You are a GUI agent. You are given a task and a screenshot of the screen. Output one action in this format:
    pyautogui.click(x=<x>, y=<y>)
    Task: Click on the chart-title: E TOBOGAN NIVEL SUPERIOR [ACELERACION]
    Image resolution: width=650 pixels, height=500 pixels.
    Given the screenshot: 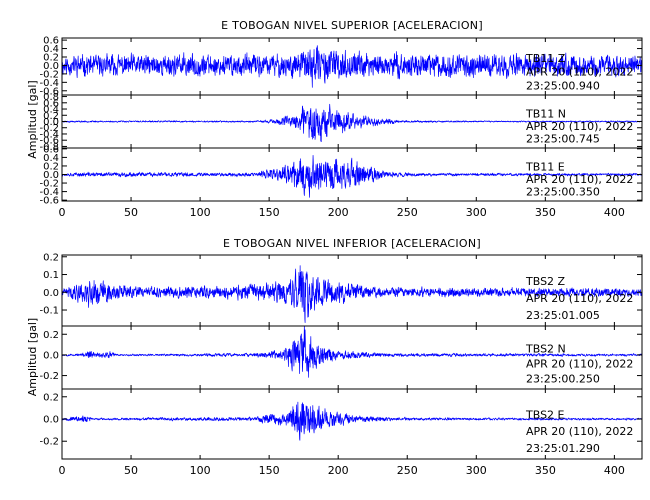 What is the action you would take?
    pyautogui.click(x=352, y=25)
    